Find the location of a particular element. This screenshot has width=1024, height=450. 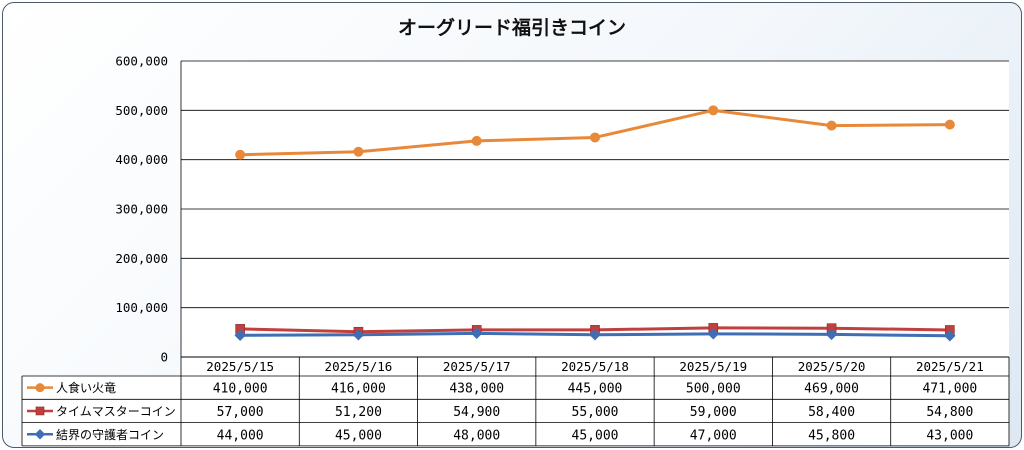

chart-title: オーグリード福引きコイン is located at coordinates (511, 28).